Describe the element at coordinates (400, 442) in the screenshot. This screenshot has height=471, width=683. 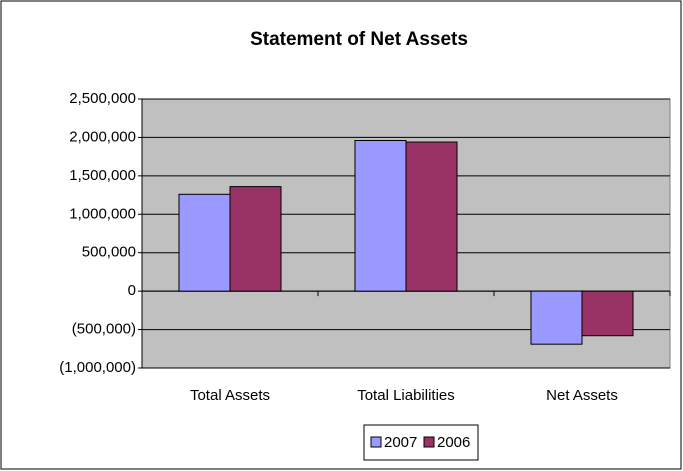
I see `legend-label: 2007` at that location.